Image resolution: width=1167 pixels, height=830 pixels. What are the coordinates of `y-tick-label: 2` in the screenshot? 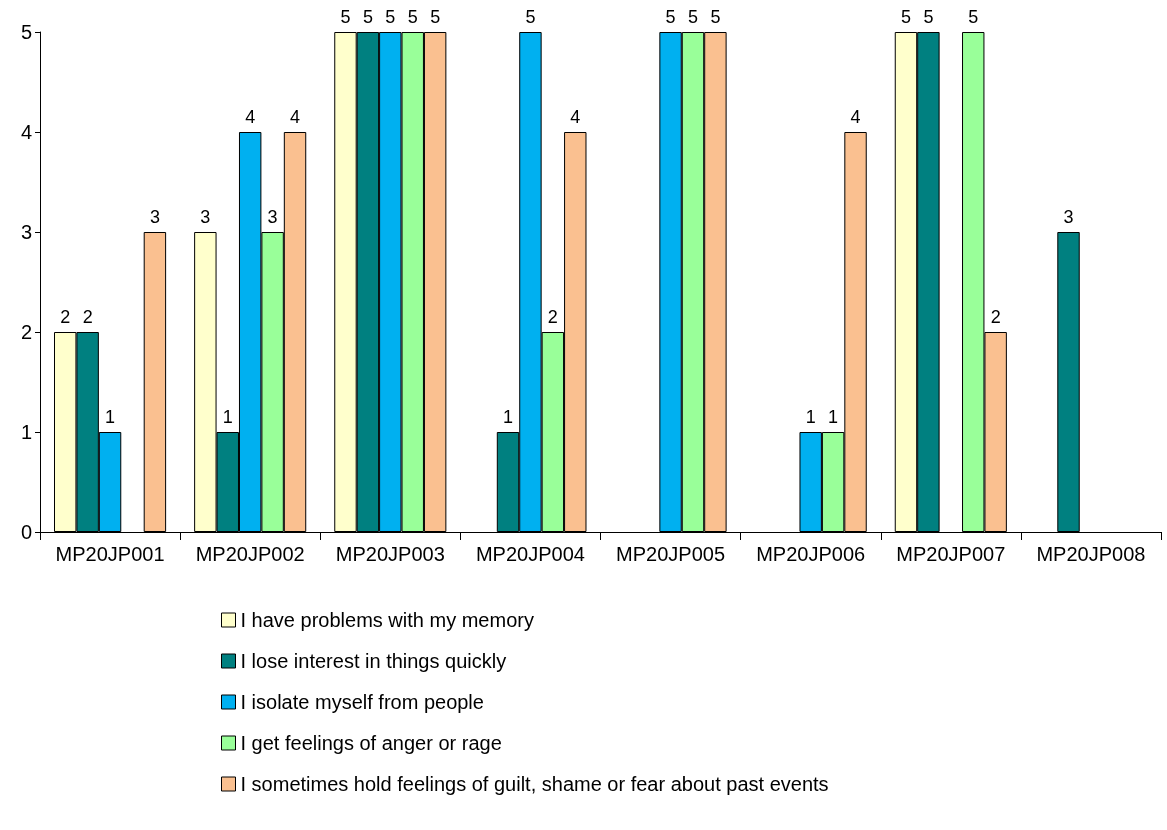 It's located at (26, 332).